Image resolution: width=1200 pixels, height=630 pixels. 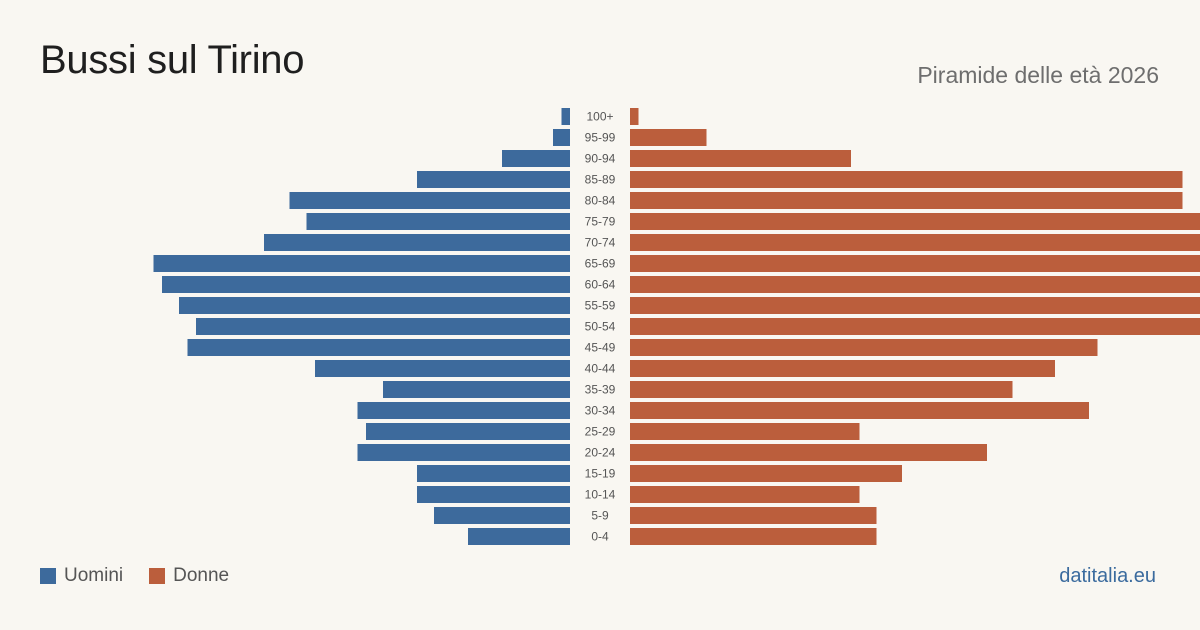 I want to click on age-label-55-59: 55-59, so click(x=600, y=306).